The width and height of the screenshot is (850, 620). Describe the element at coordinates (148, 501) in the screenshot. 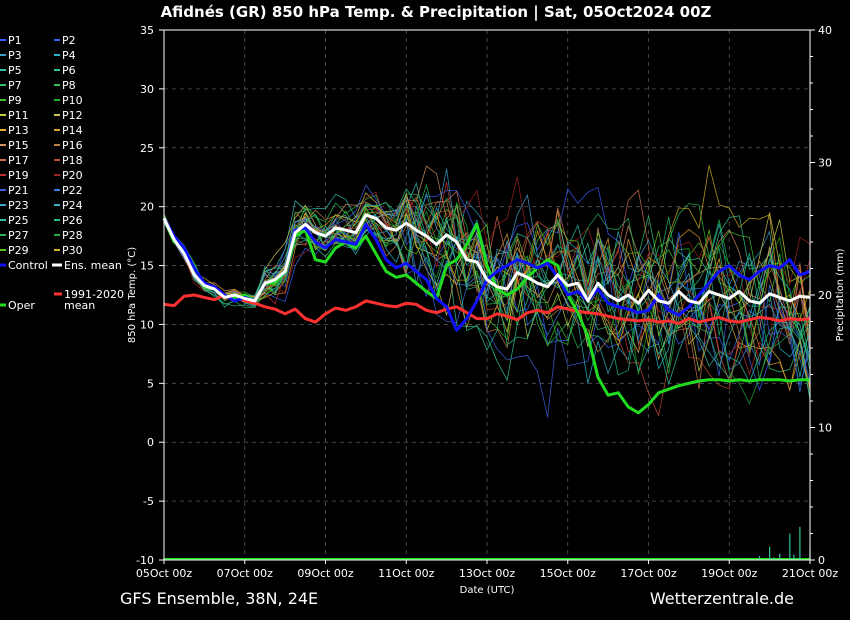

I see `y-tick-label: -5` at that location.